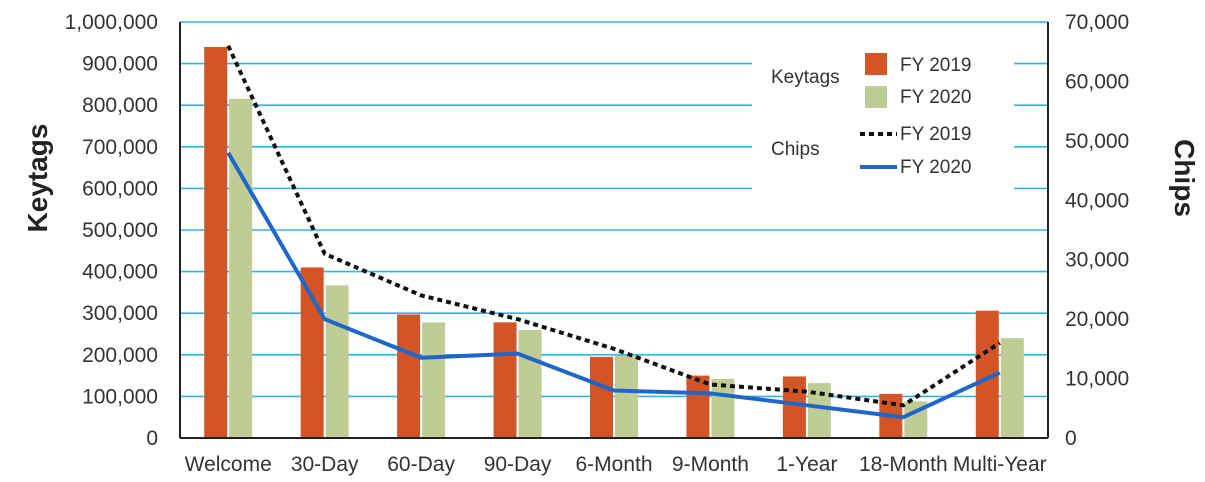 The height and width of the screenshot is (482, 1205). What do you see at coordinates (518, 464) in the screenshot?
I see `category-tick-label: 90-Day` at bounding box center [518, 464].